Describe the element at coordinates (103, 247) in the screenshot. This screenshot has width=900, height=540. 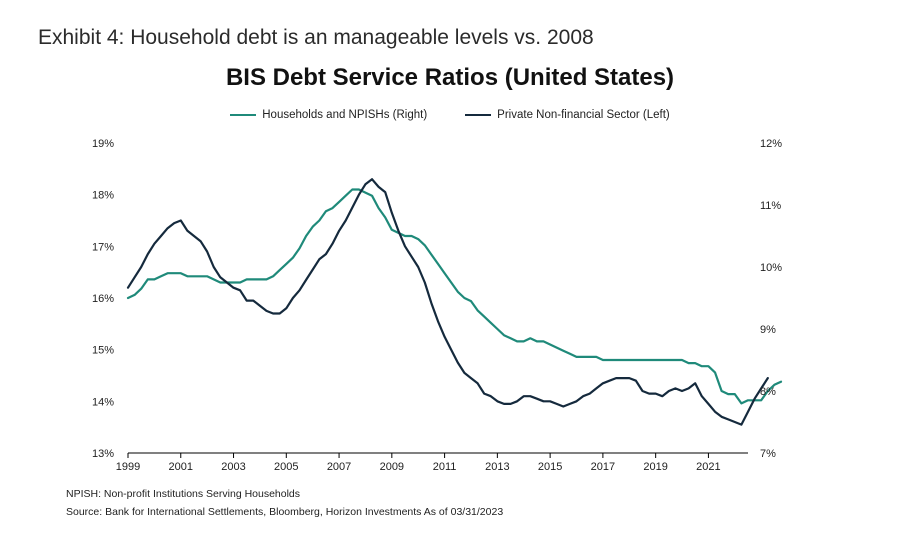
I see `y-left-tick-label: 17%` at that location.